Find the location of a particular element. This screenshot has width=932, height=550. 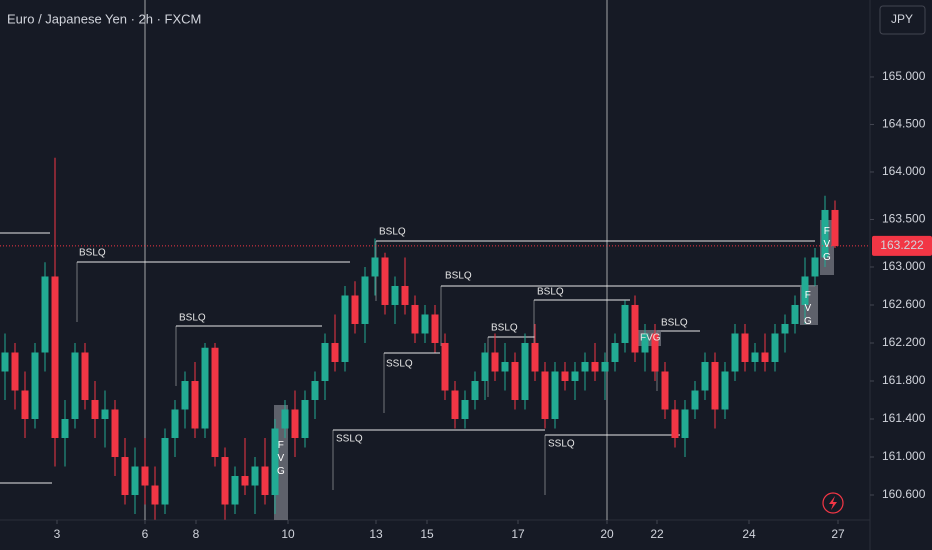

last-price-tag is located at coordinates (902, 245).